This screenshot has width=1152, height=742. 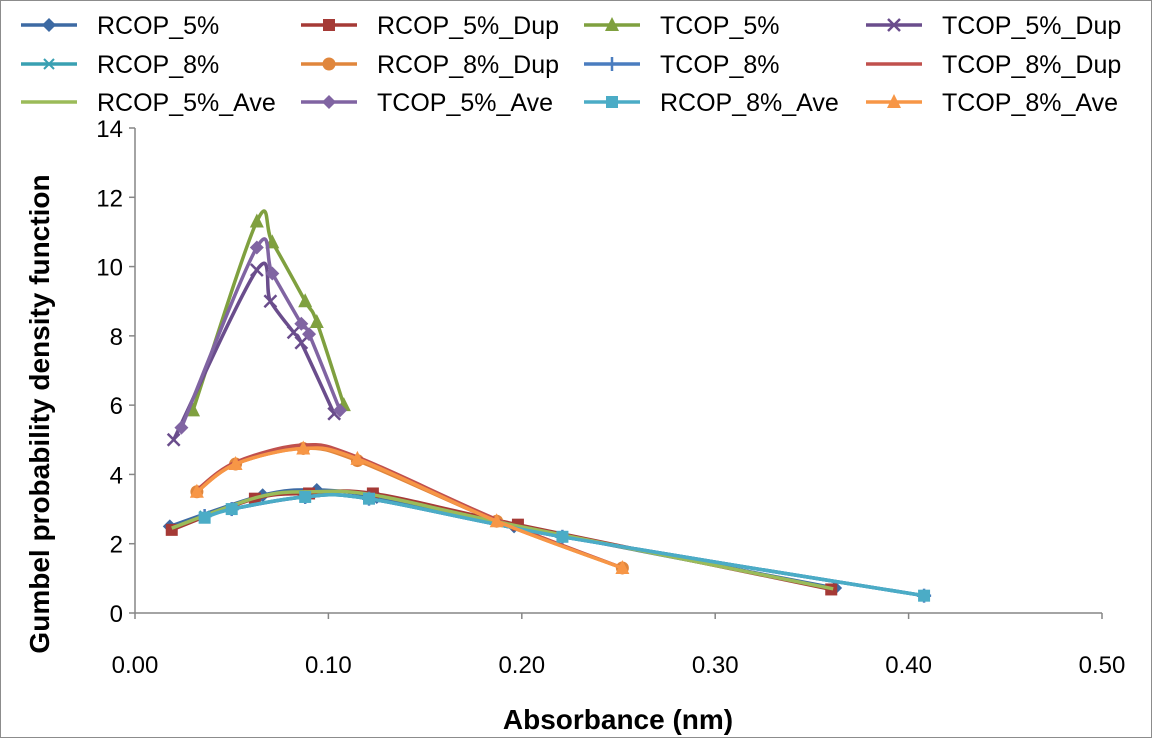 What do you see at coordinates (908, 665) in the screenshot?
I see `x-tick-label: 0.40` at bounding box center [908, 665].